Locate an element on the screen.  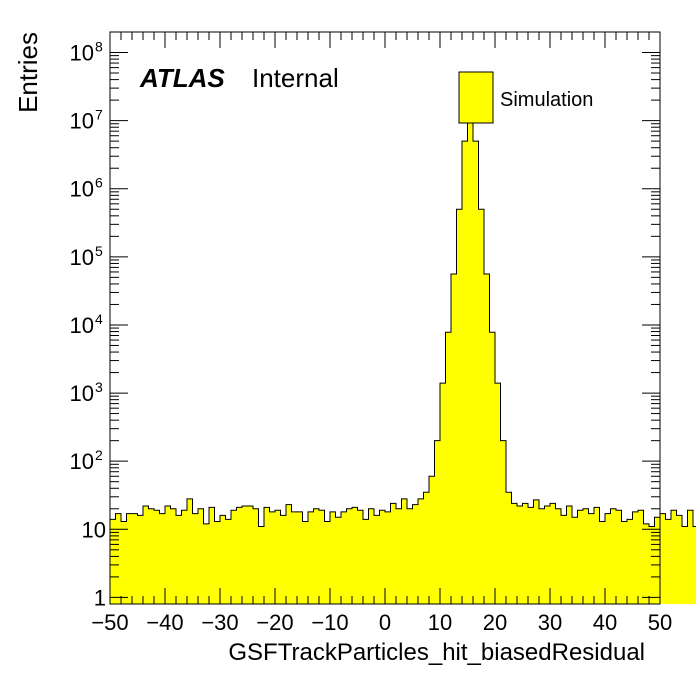
legend-swatch is located at coordinates (476, 97).